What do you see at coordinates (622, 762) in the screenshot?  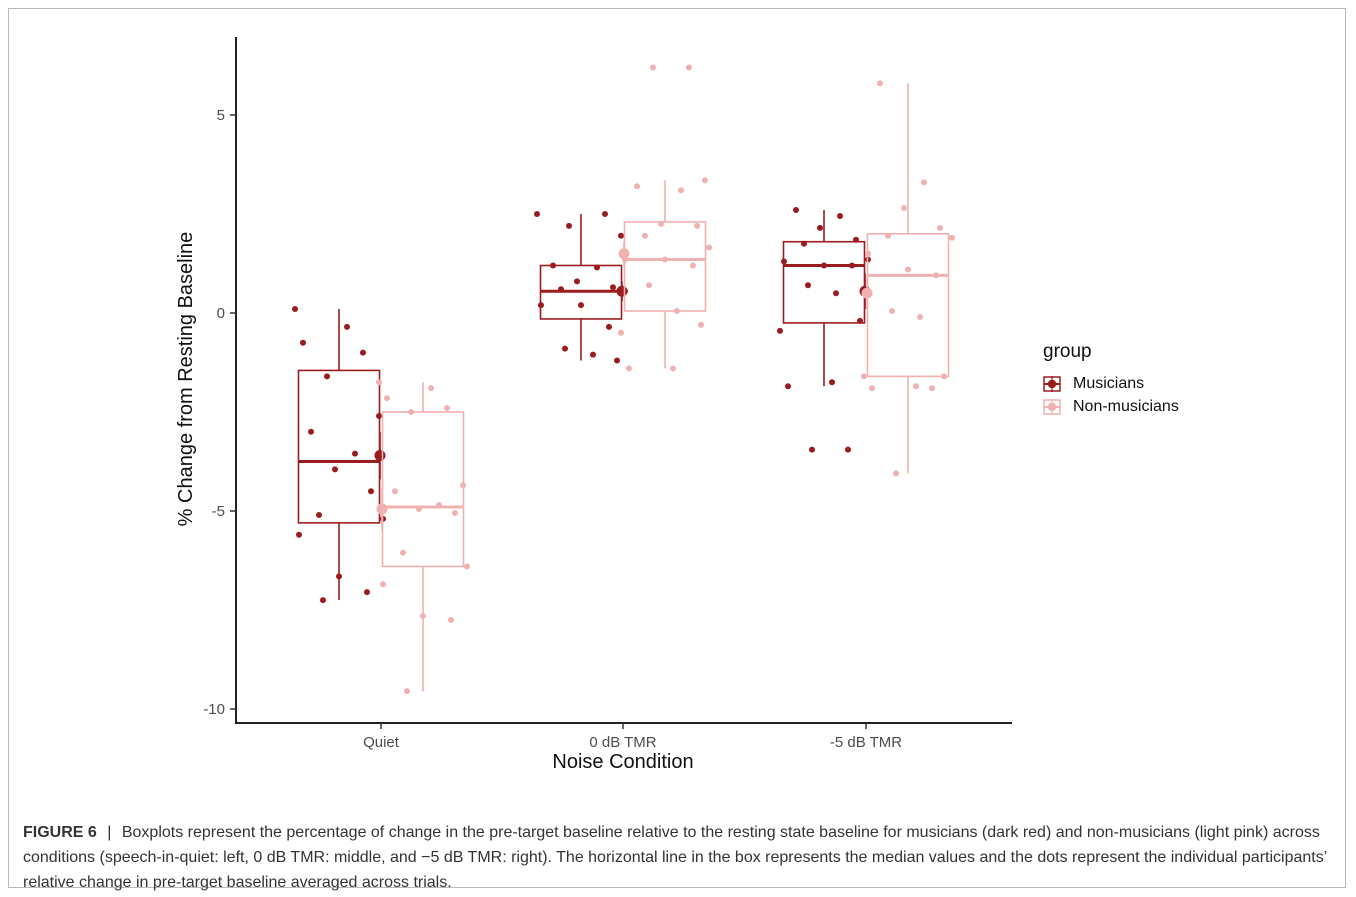 I see `x-axis-title: Noise Condition` at bounding box center [622, 762].